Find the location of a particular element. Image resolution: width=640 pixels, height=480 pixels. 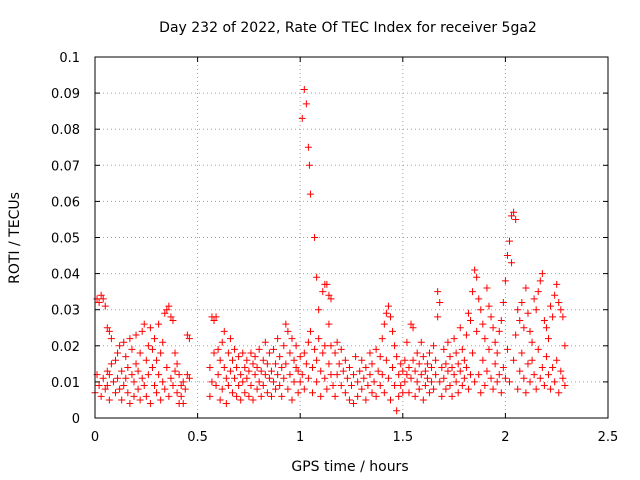

y-tick-label: 0.01 is located at coordinates (65, 383).